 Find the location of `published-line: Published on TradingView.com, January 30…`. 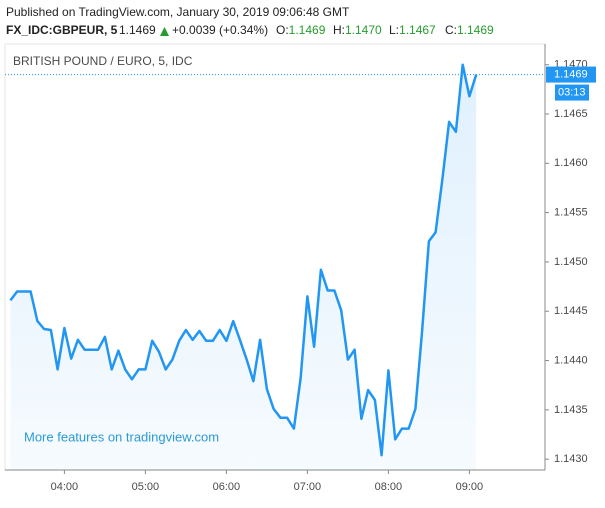

published-line: Published on TradingView.com, January 30… is located at coordinates (178, 12).